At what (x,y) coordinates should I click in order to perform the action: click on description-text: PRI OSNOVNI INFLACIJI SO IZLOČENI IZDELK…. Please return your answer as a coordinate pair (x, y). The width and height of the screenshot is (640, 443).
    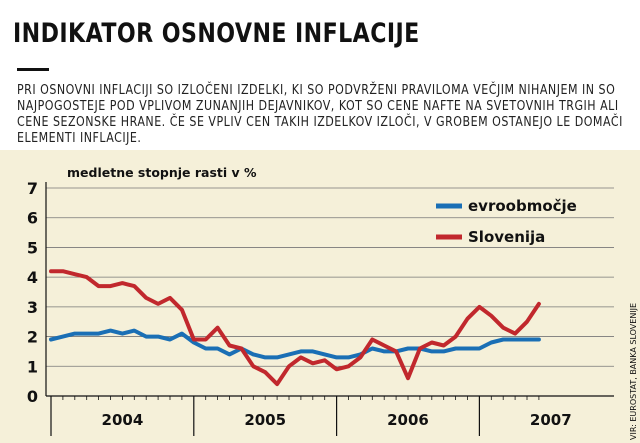
    Looking at the image, I should click on (320, 114).